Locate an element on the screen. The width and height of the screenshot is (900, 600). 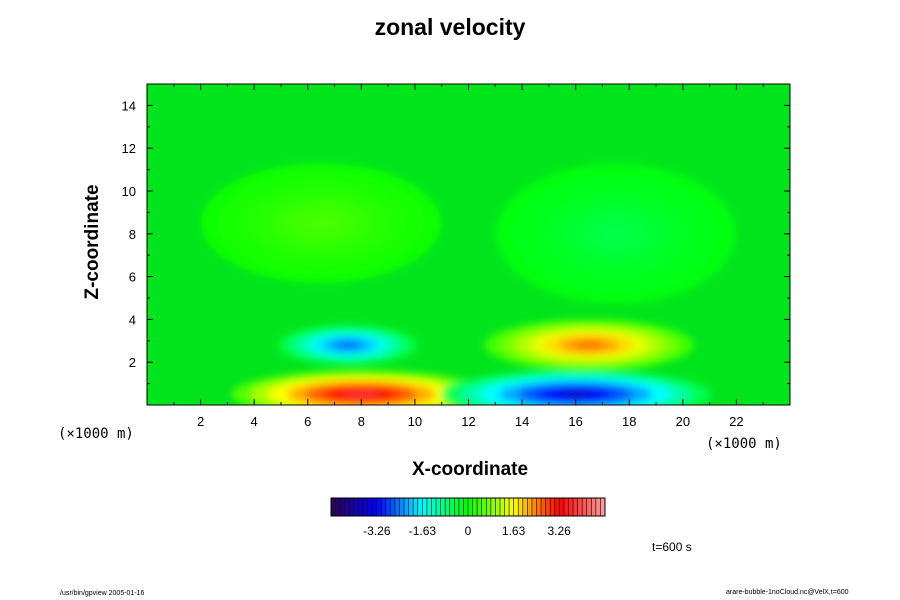
colorbar-tick-label: 0 is located at coordinates (468, 531).